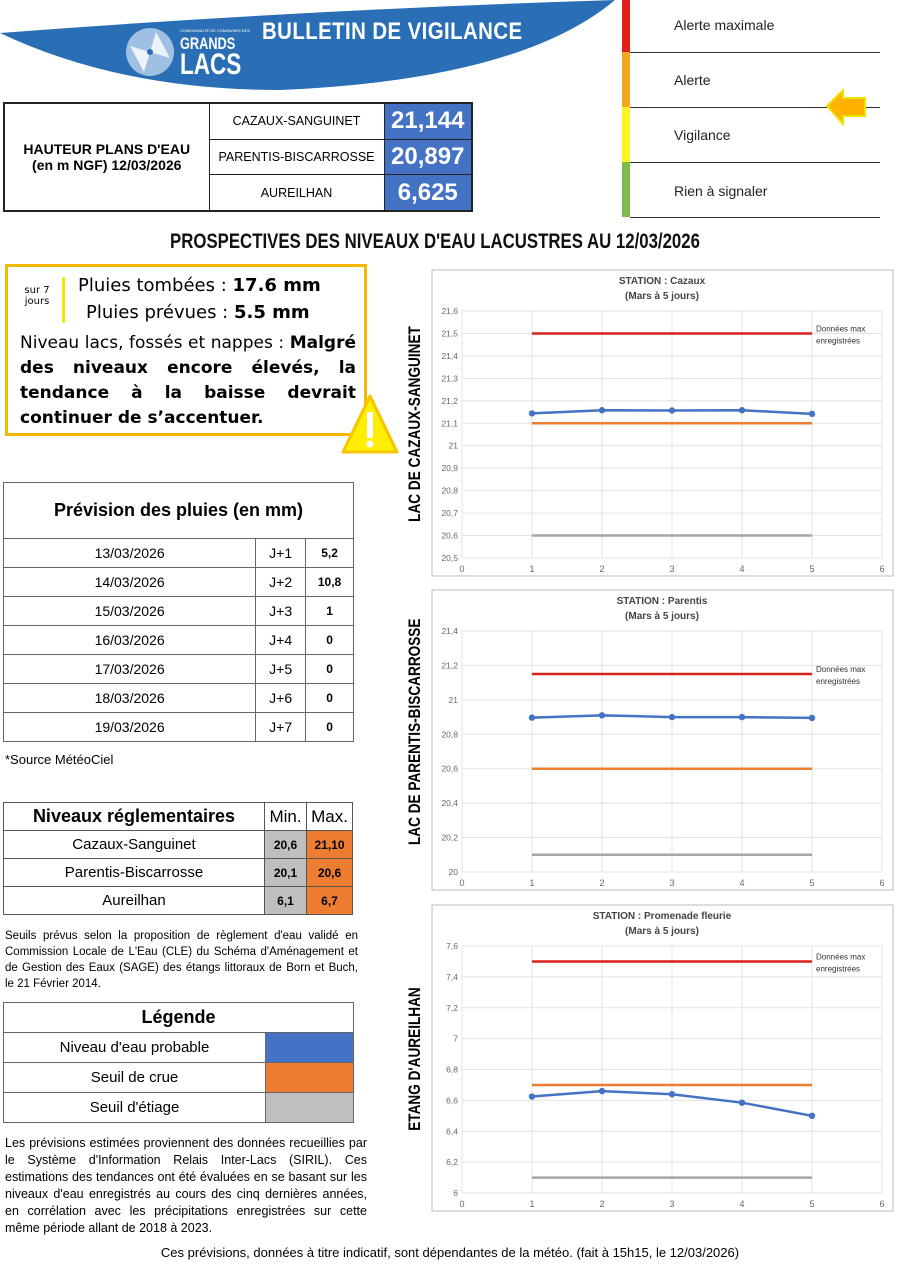 This screenshot has height=1273, width=900. What do you see at coordinates (37, 296) in the screenshot?
I see `period-label: sur 7 jours` at bounding box center [37, 296].